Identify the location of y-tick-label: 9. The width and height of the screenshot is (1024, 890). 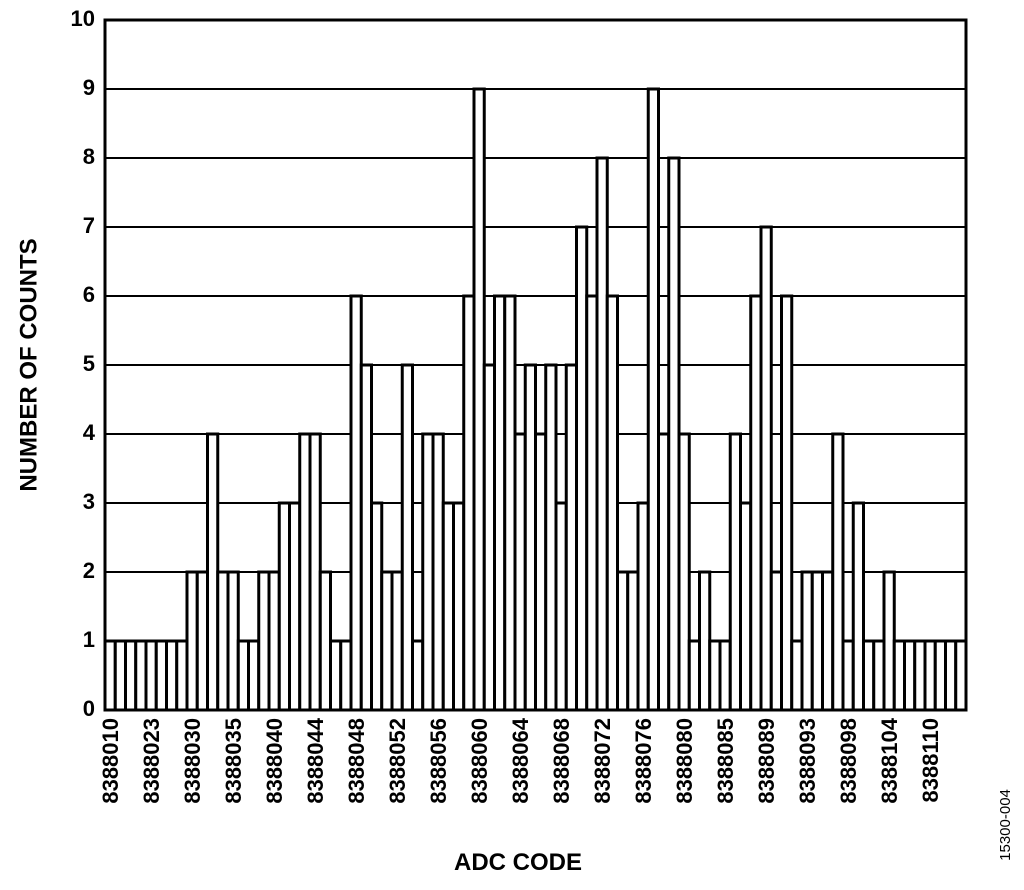
(89, 87).